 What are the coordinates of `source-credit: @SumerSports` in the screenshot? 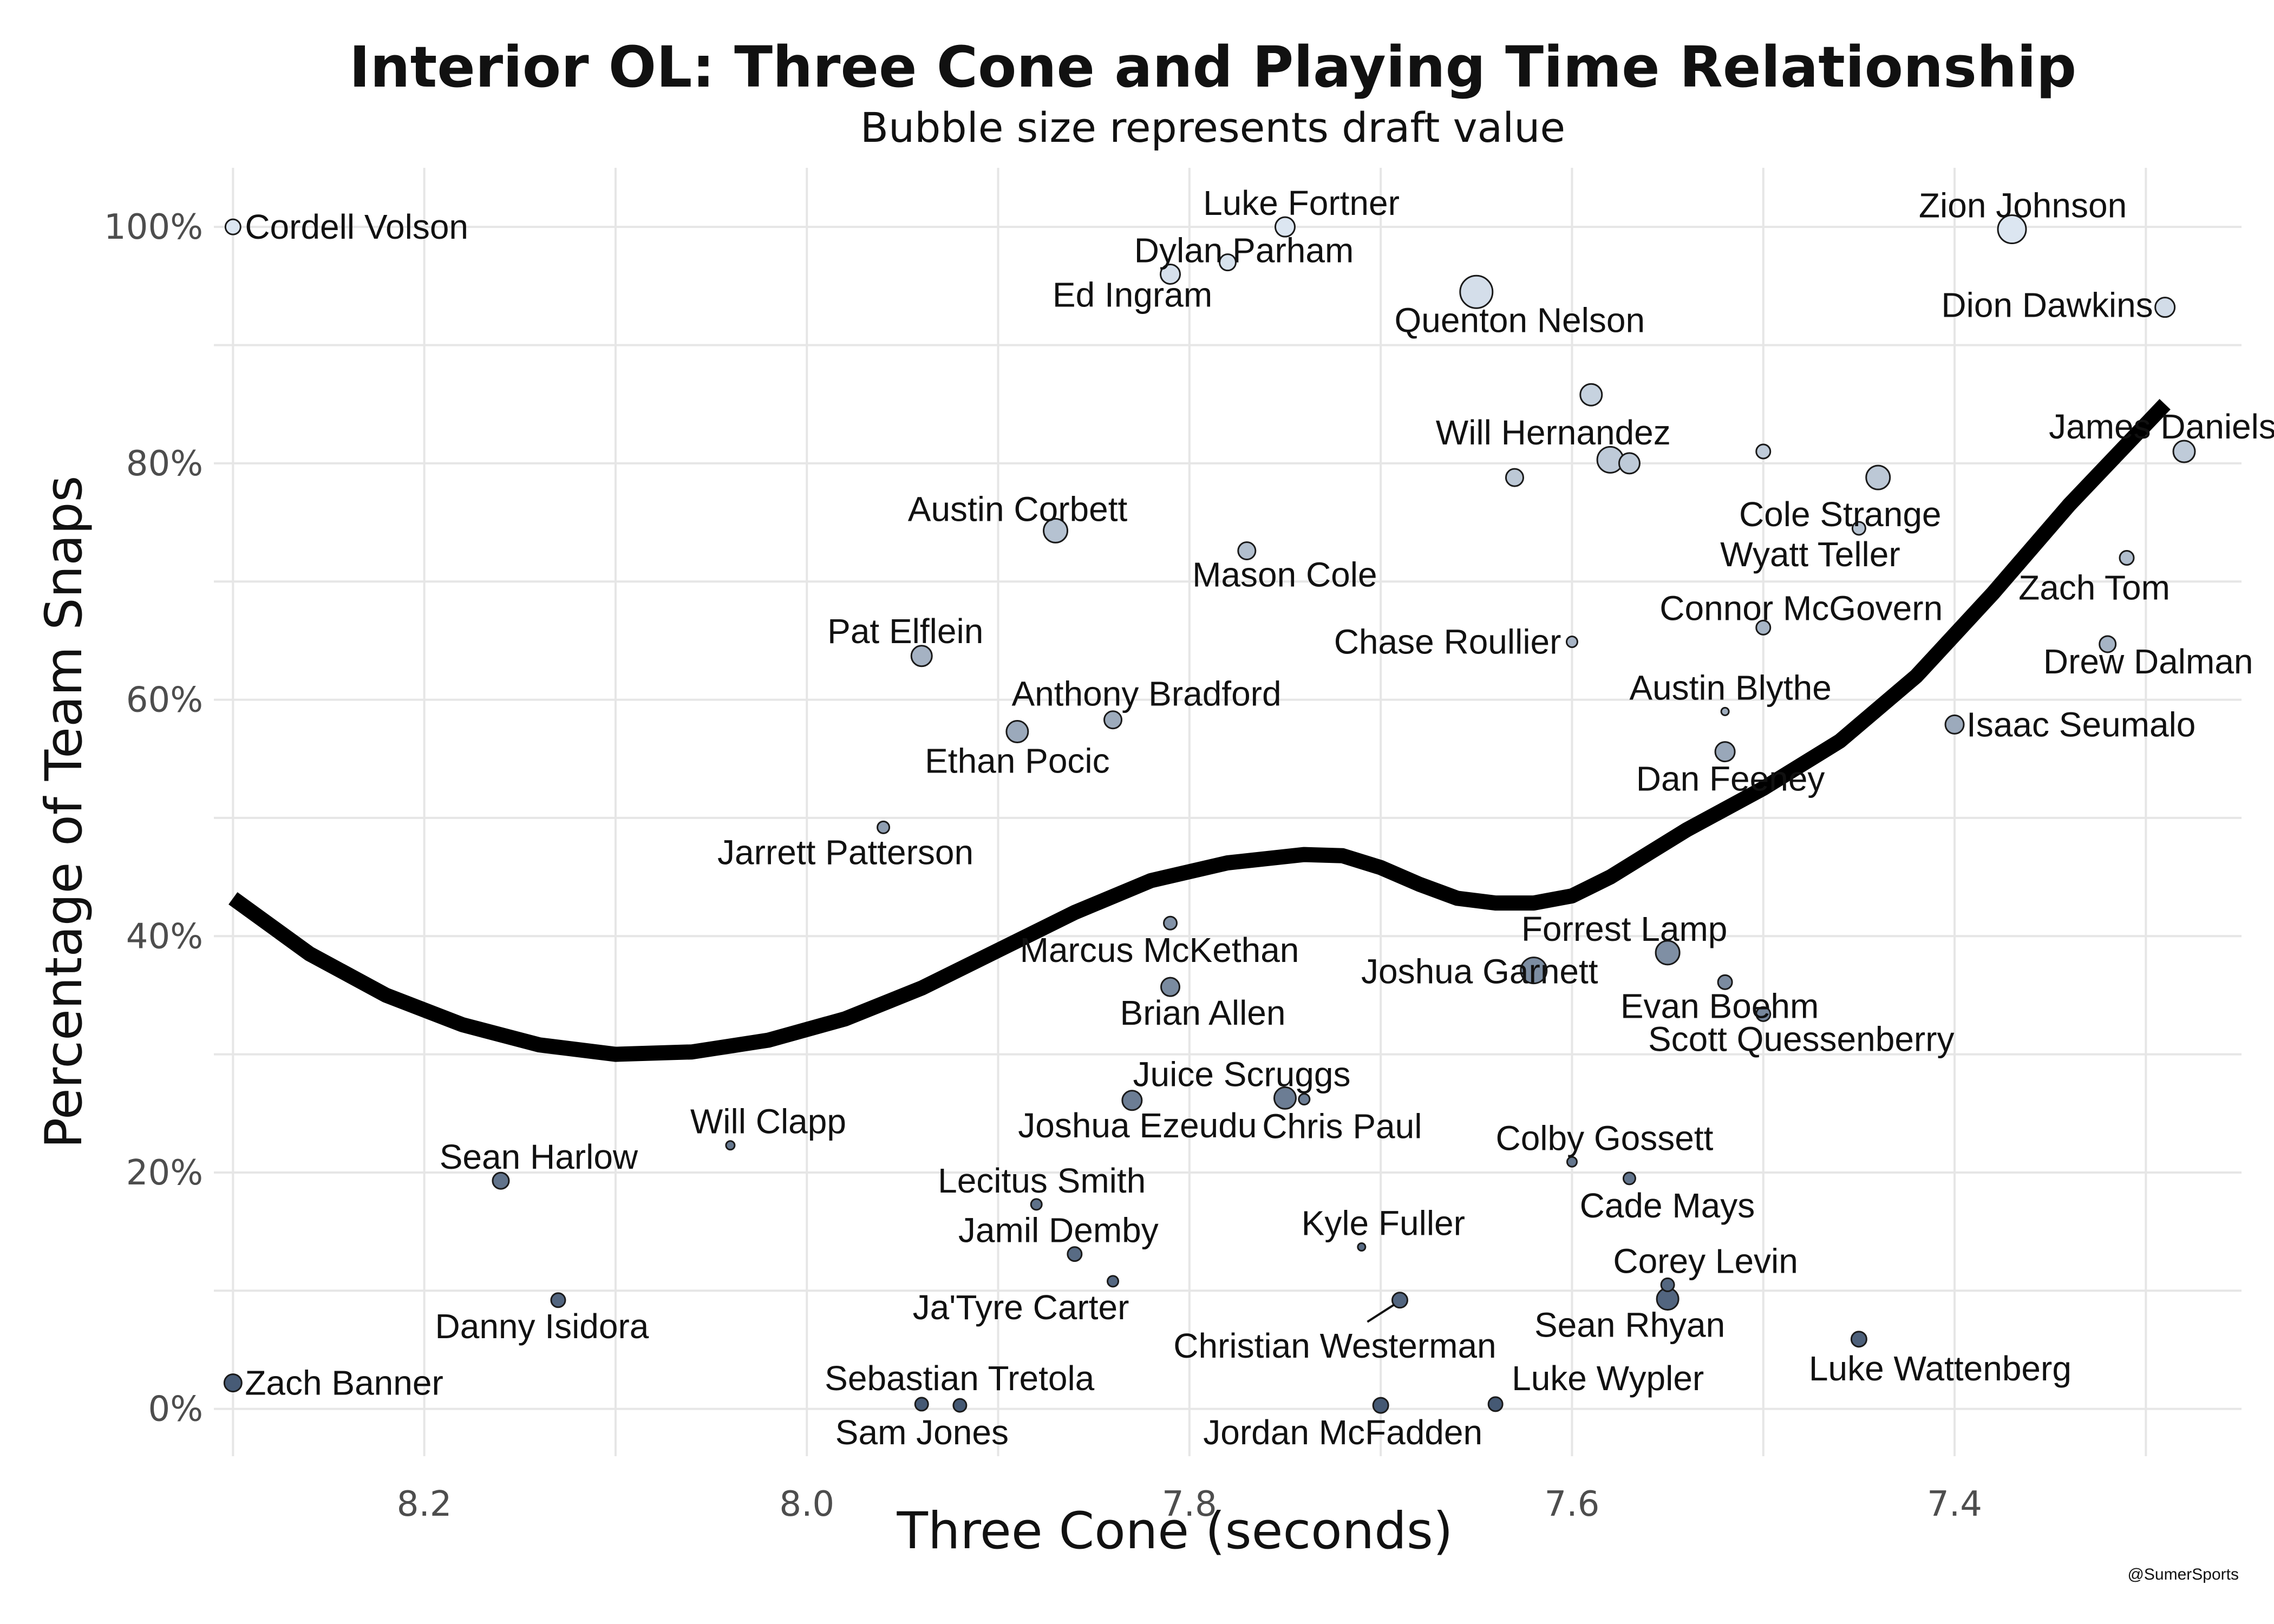 It's located at (2183, 1574).